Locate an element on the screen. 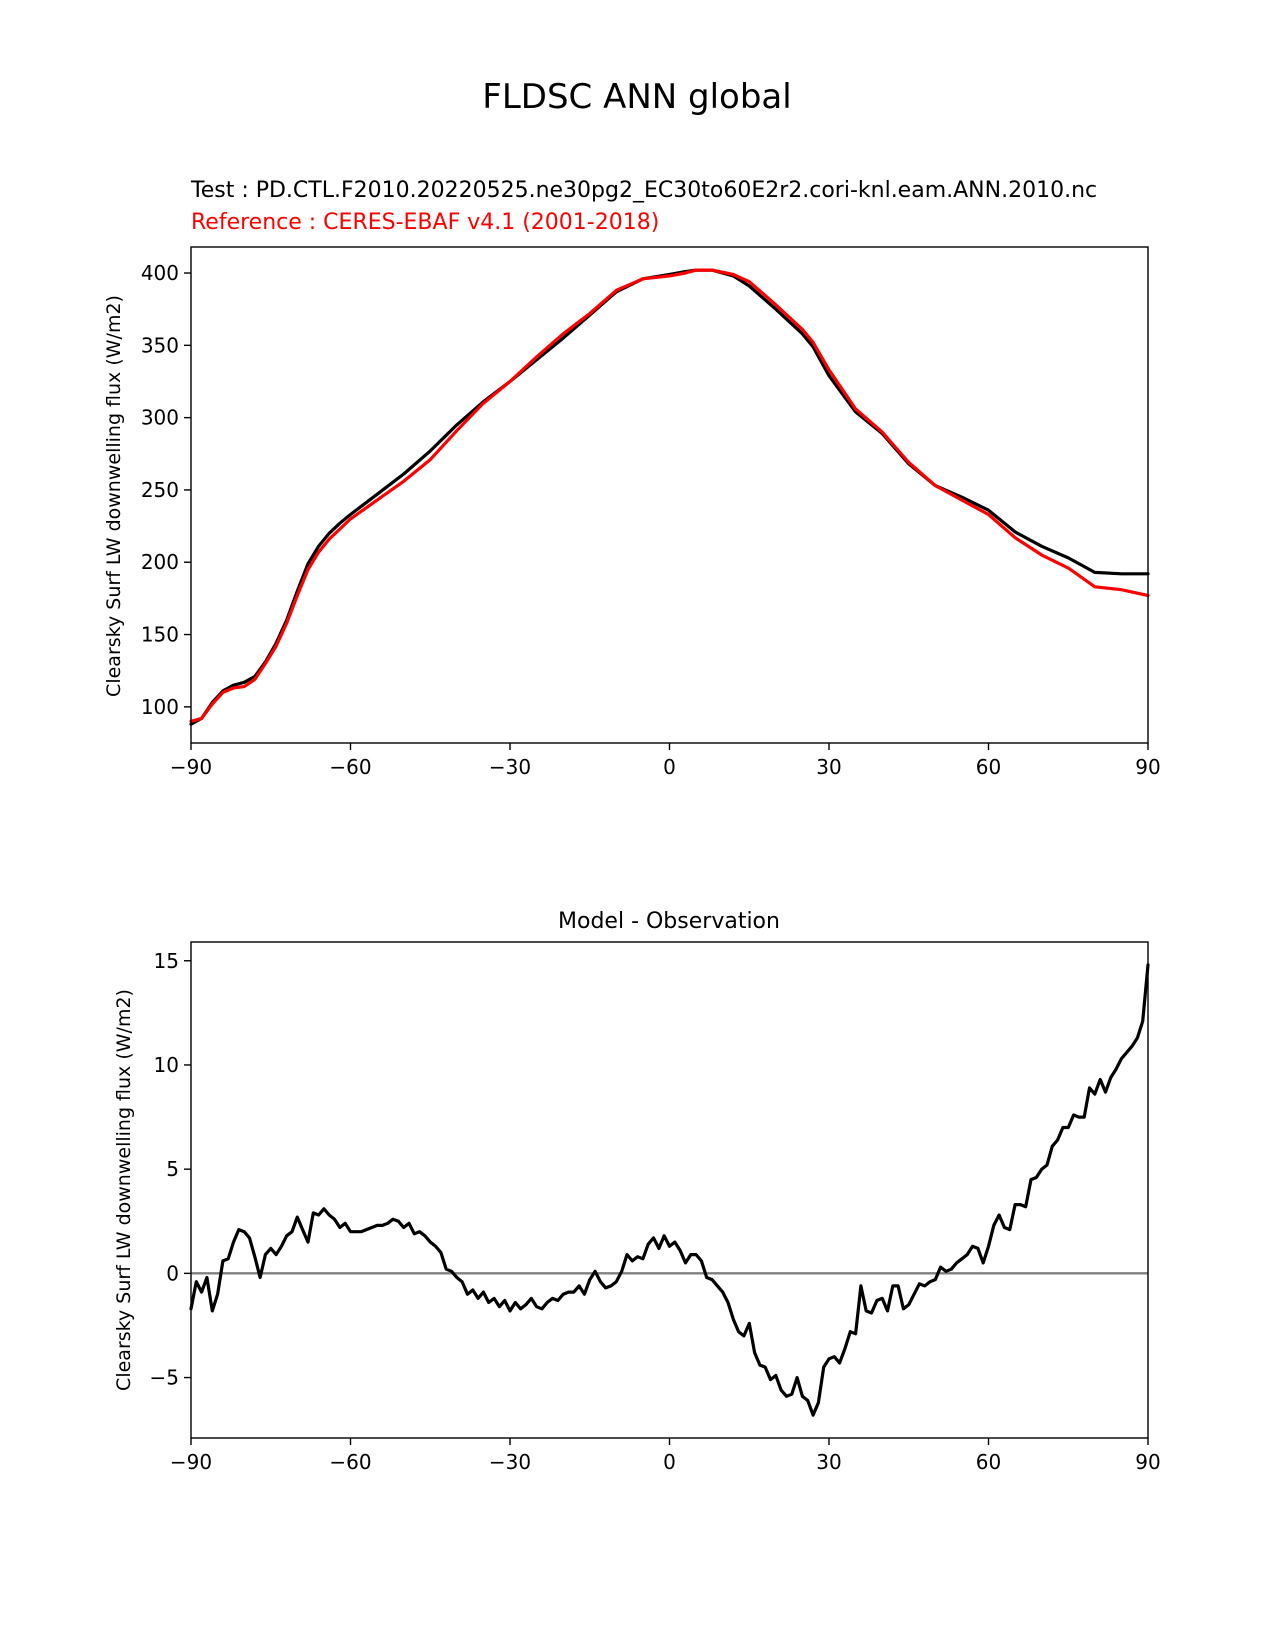 The image size is (1275, 1650). top-y-axis-label: Clearsky Surf LW downwelling flux (W/m2) is located at coordinates (114, 496).